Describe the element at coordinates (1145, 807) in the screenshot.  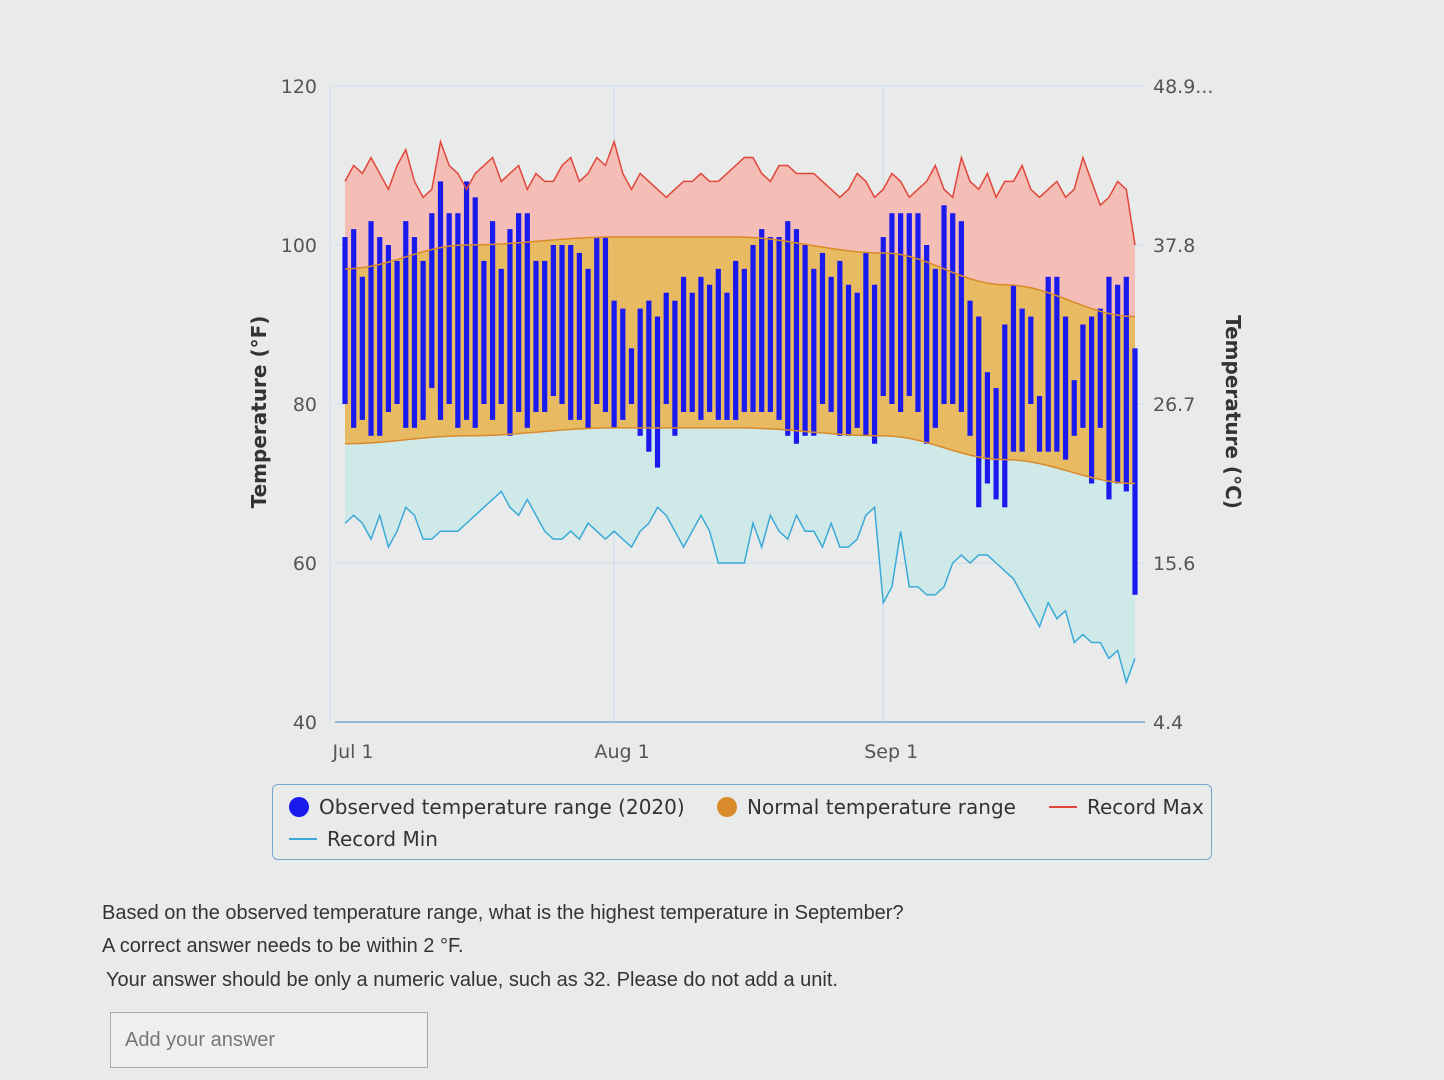
I see `legend-label: Record Max` at that location.